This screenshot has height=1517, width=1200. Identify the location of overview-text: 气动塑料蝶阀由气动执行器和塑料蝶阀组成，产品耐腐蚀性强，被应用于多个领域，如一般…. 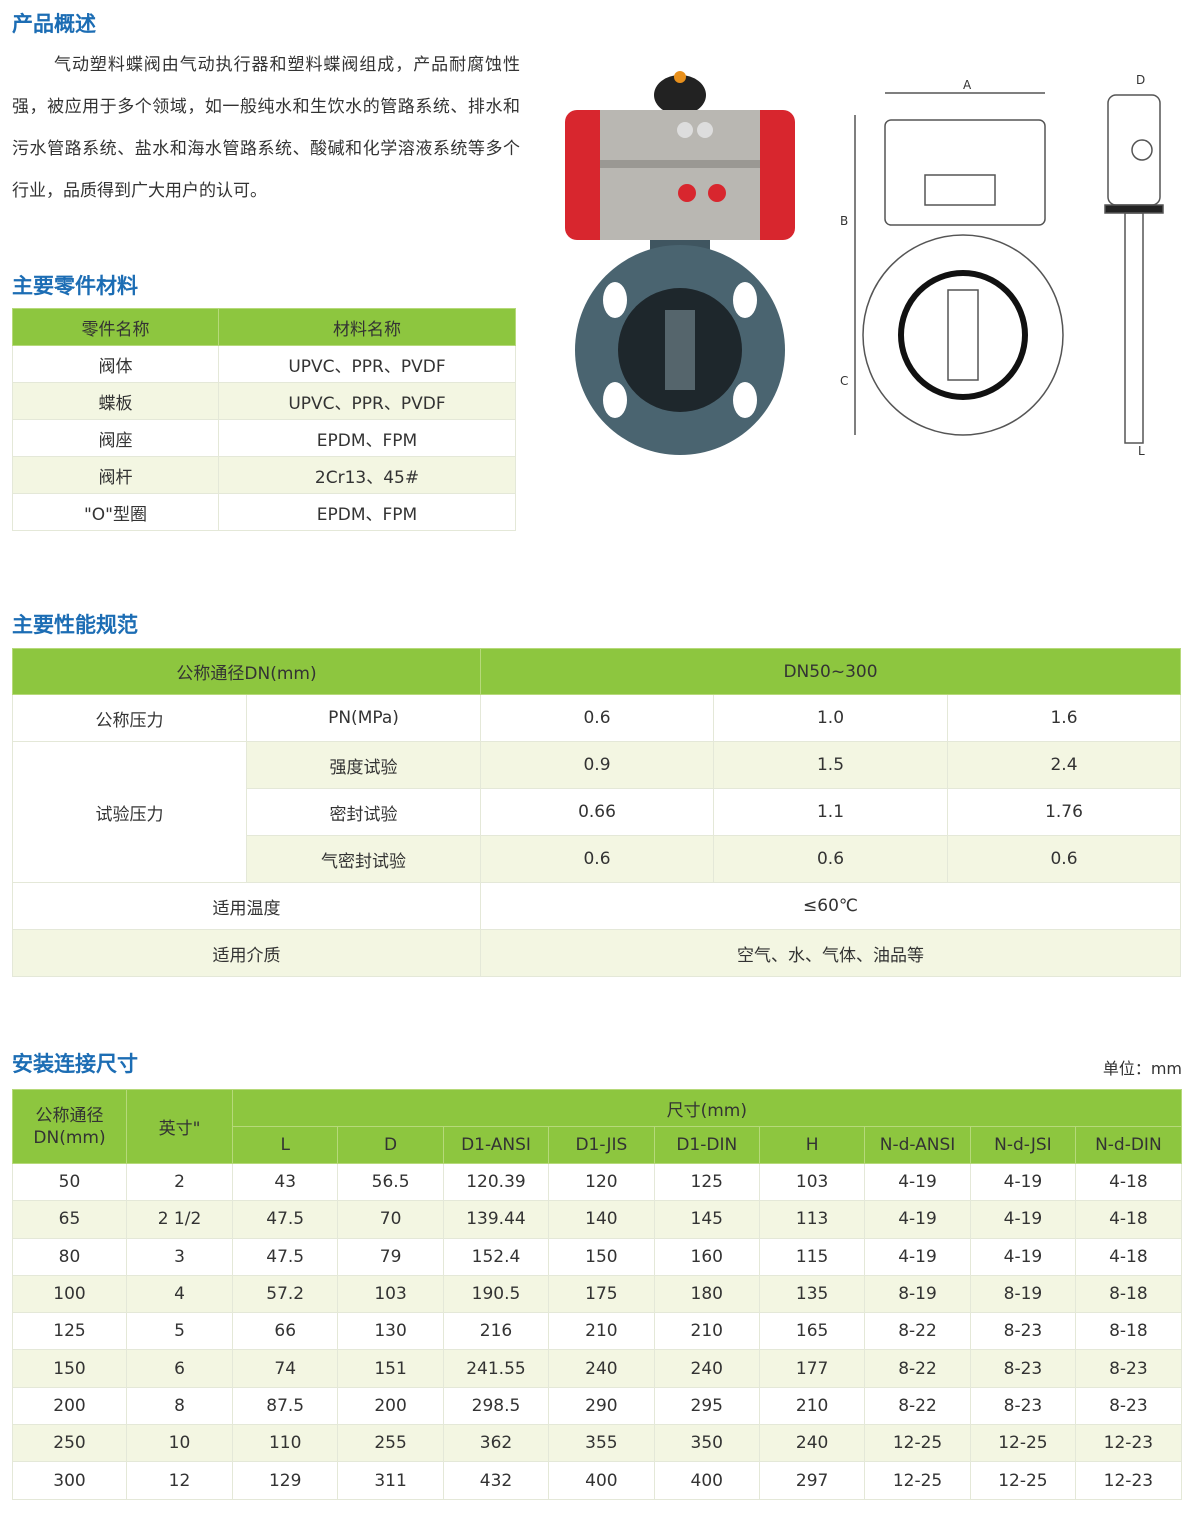
(266, 128).